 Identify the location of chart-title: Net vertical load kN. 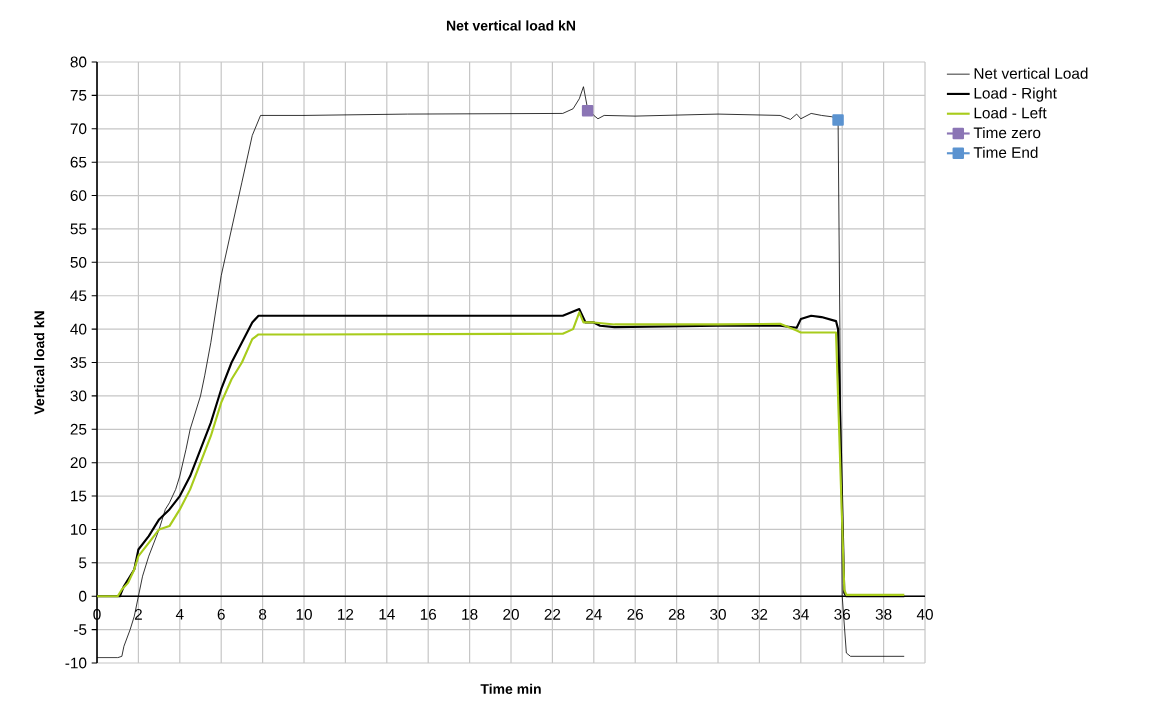
(511, 25).